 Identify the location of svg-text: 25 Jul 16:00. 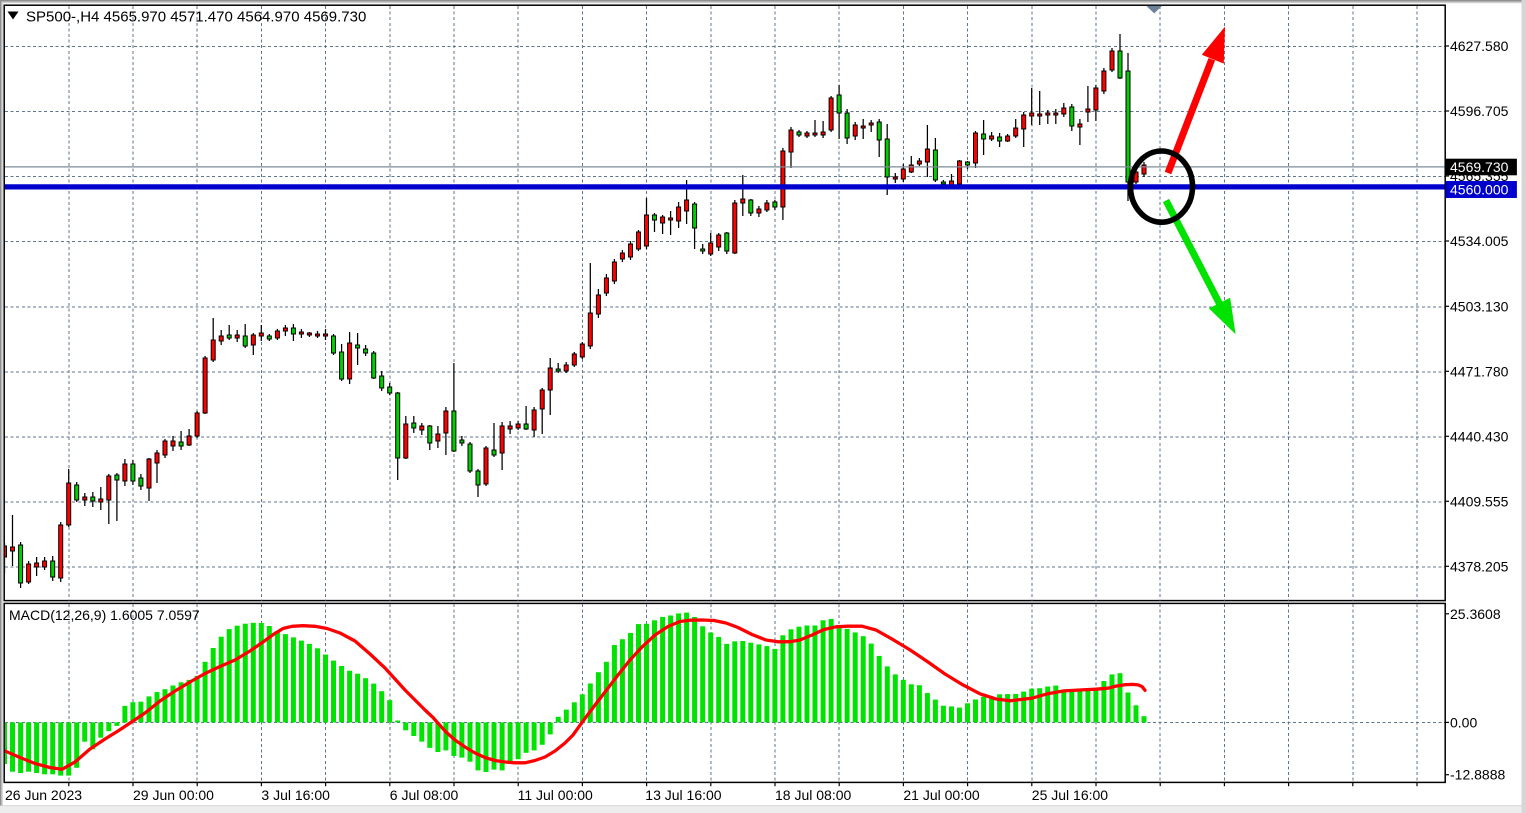
(1070, 795).